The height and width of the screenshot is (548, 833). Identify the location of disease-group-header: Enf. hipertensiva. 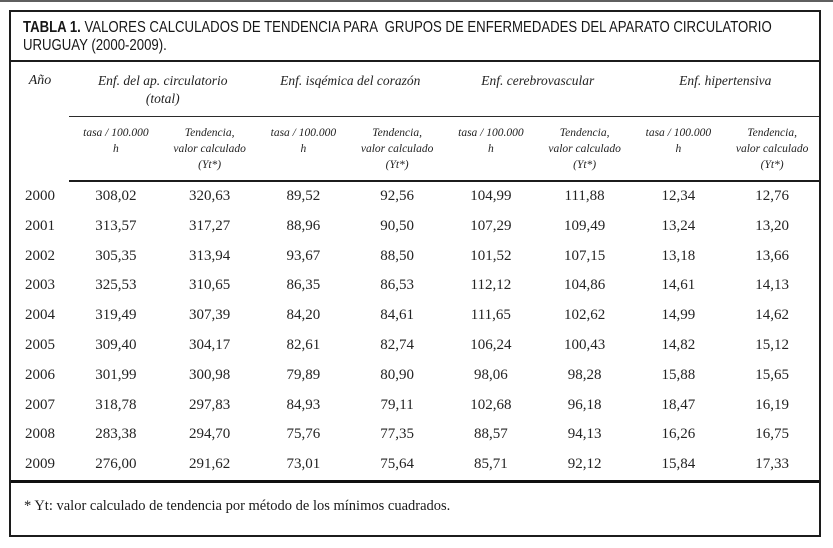
(725, 89).